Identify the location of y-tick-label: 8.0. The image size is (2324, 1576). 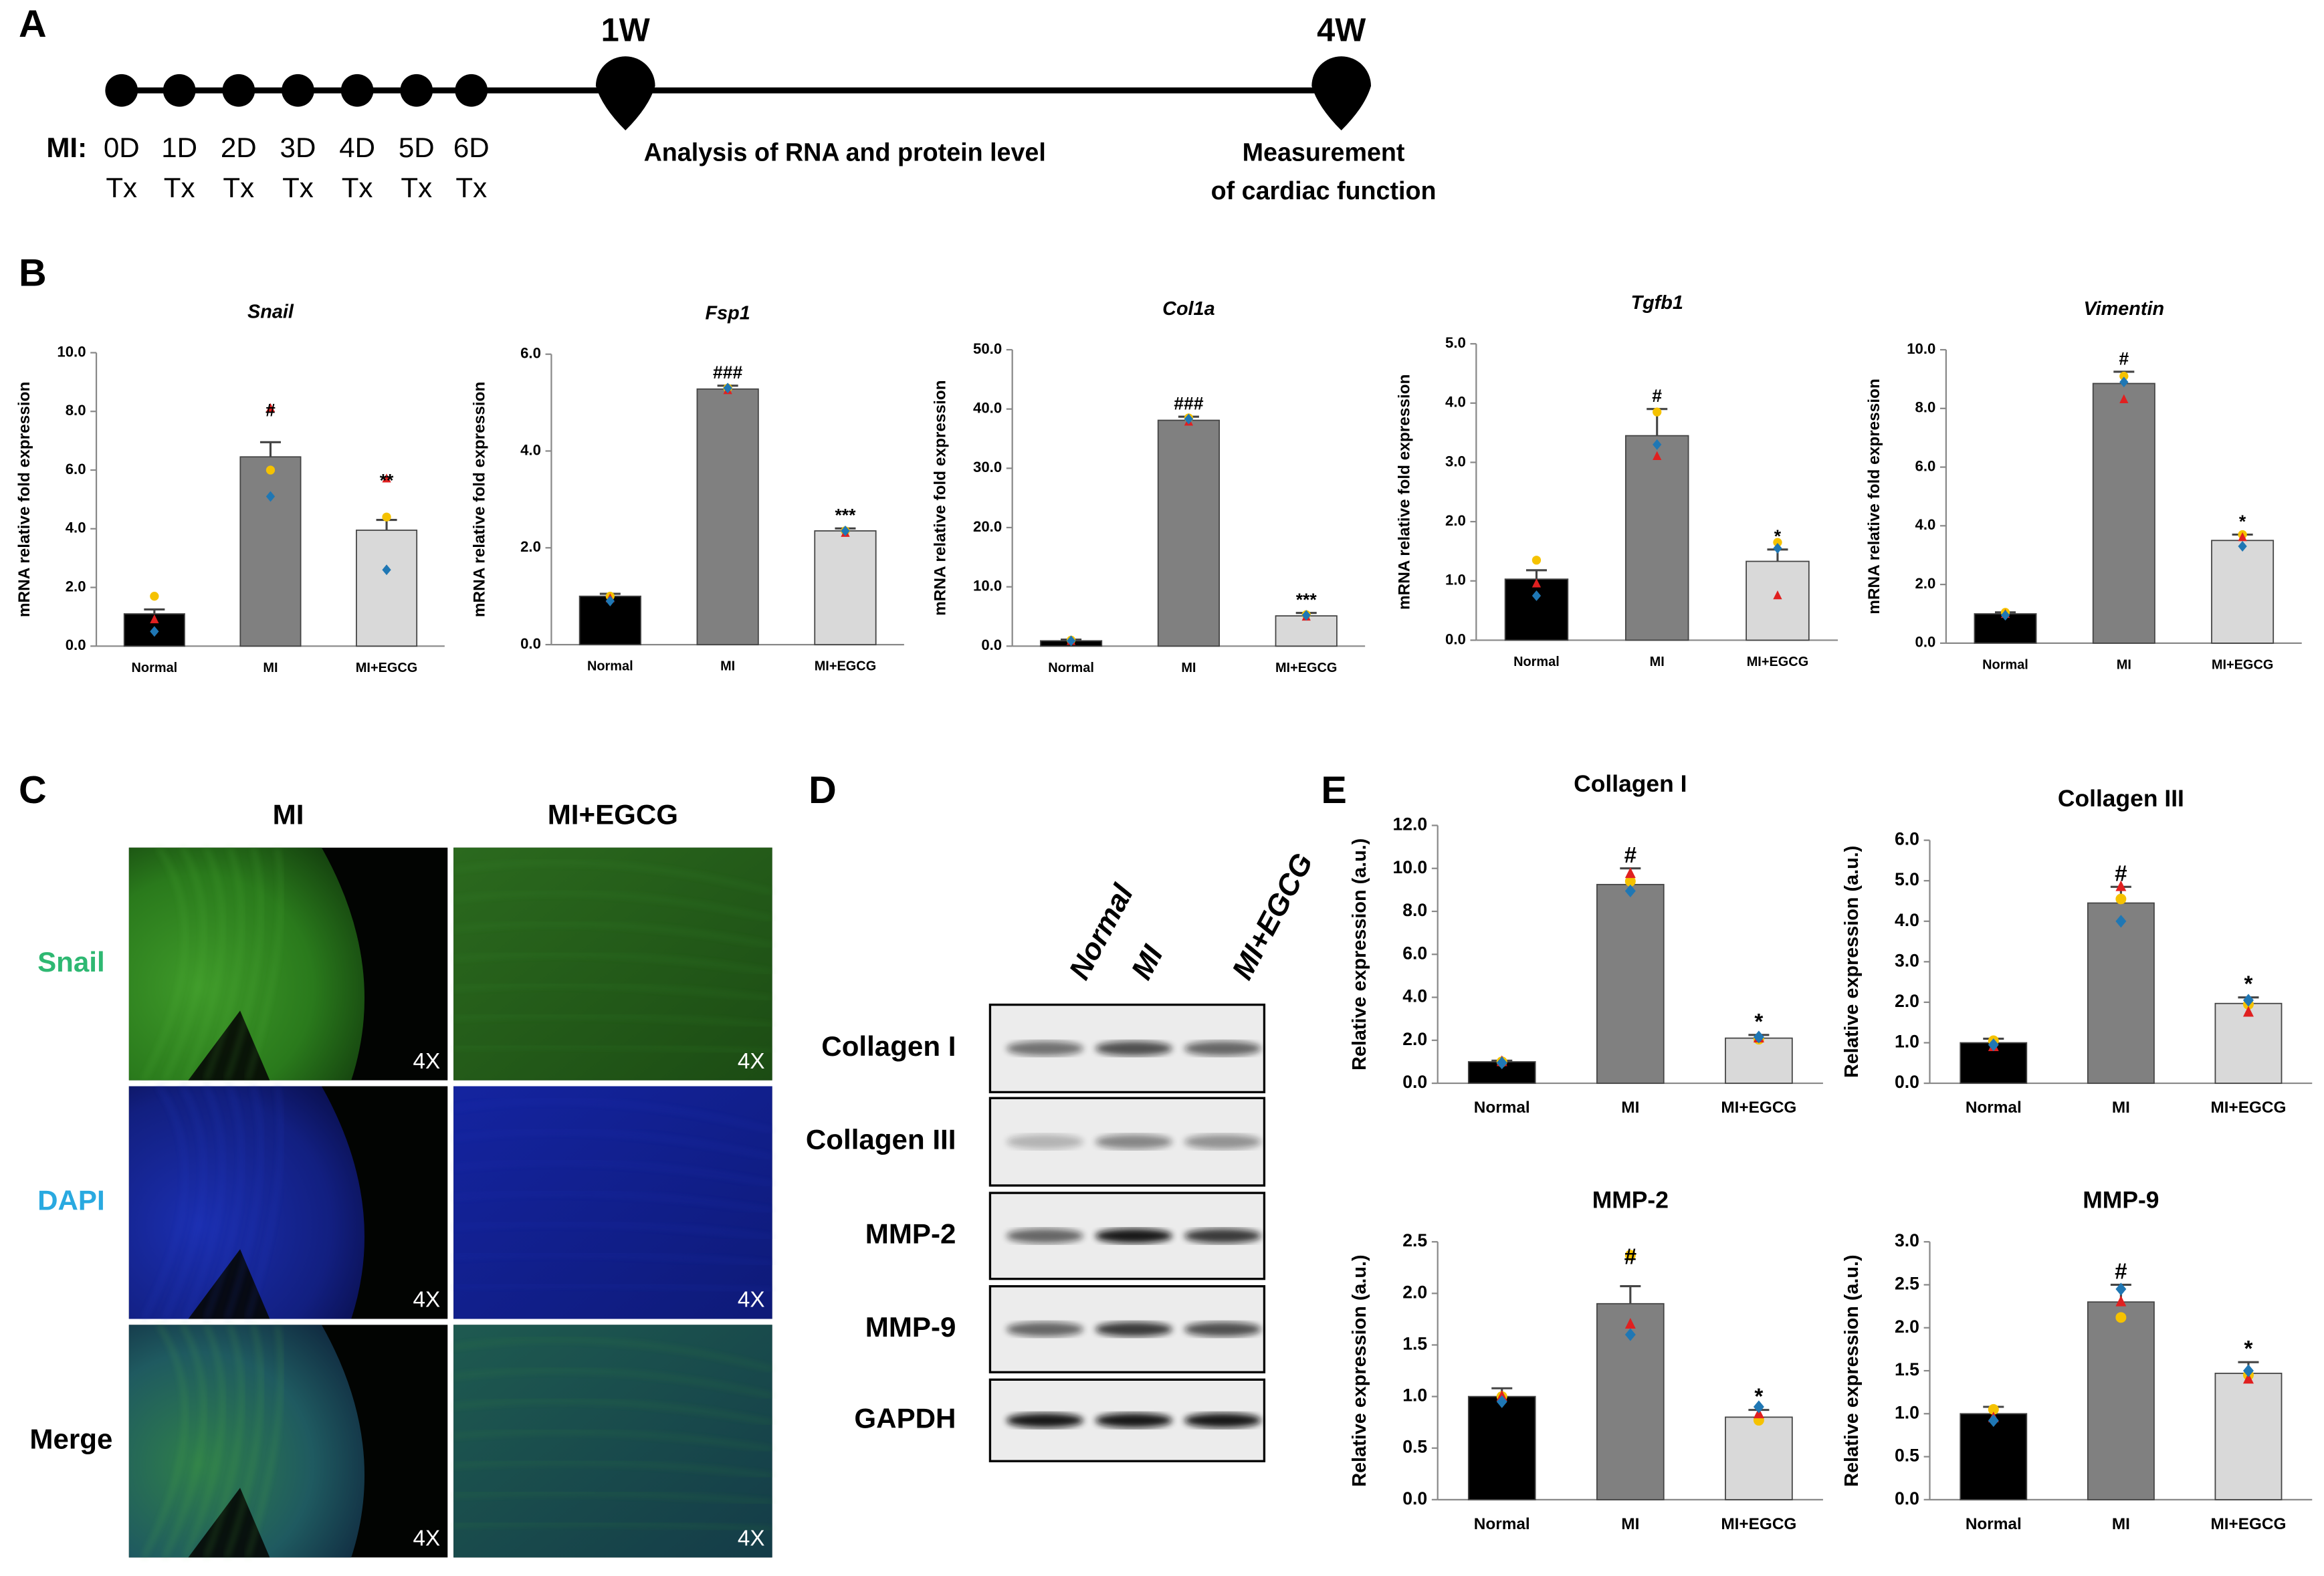
(1414, 910).